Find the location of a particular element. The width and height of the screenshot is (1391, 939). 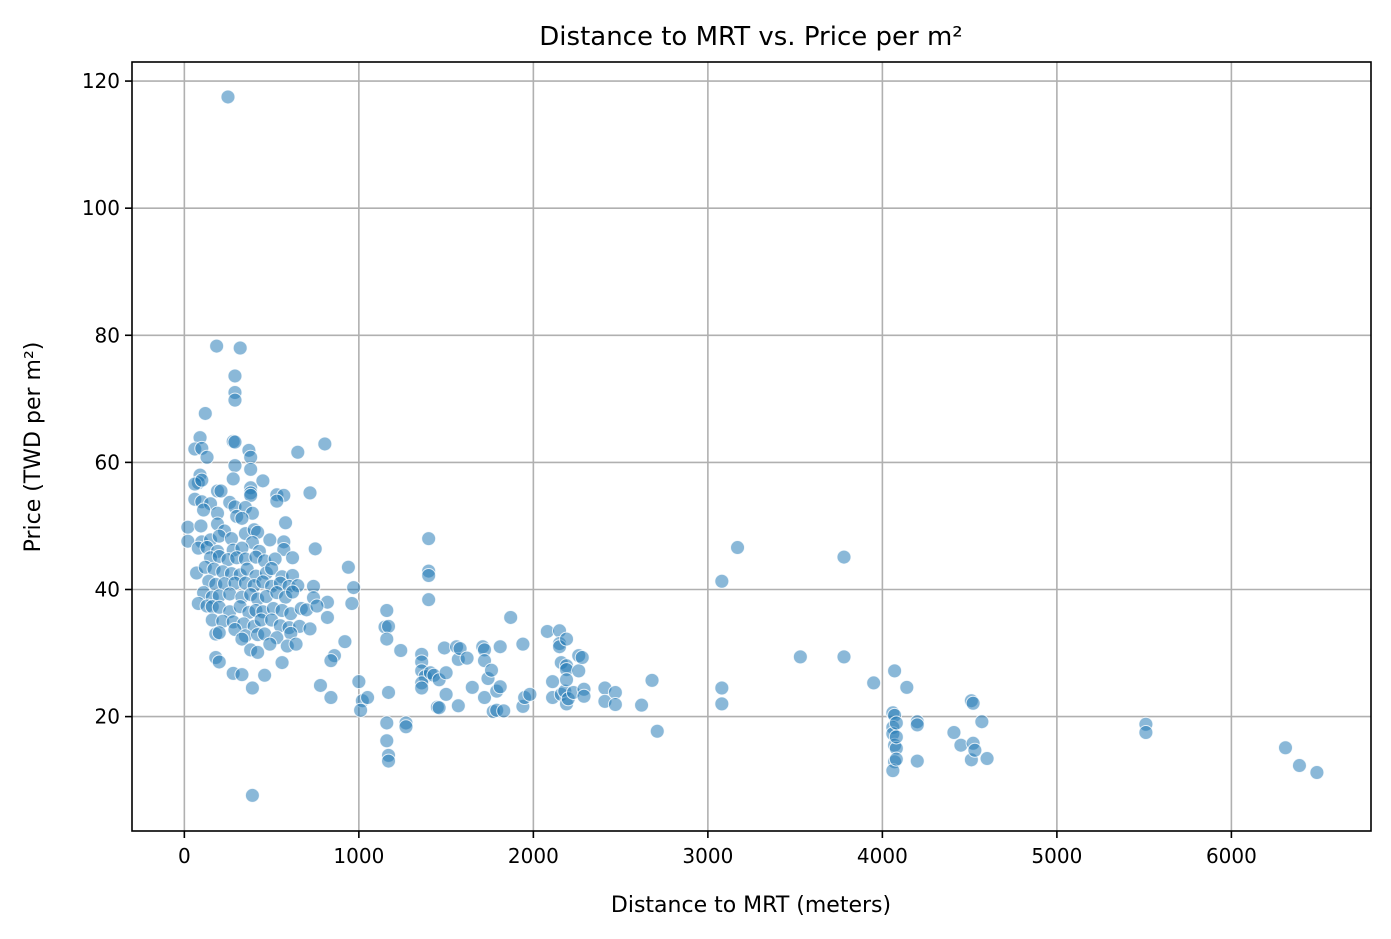

chart-title: Distance to MRT vs. Price per m² is located at coordinates (750, 37).